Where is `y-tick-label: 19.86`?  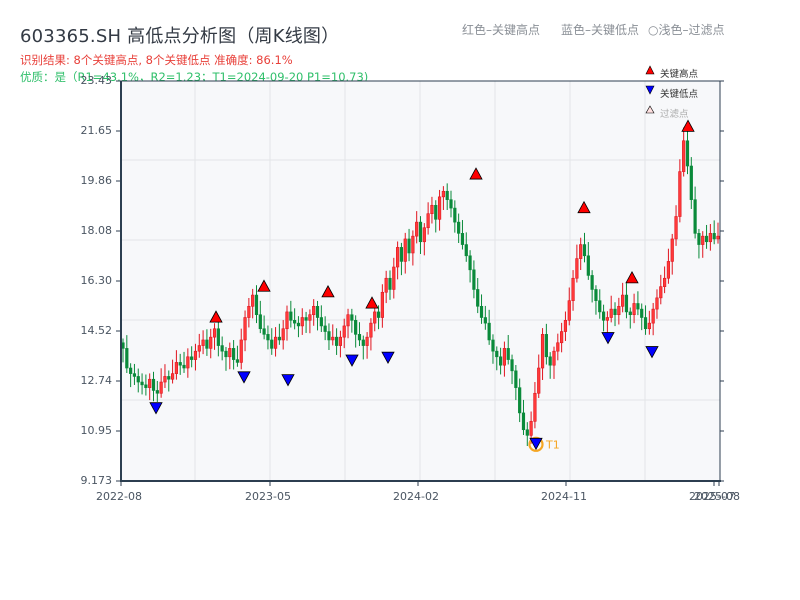 y-tick-label: 19.86 is located at coordinates (96, 180).